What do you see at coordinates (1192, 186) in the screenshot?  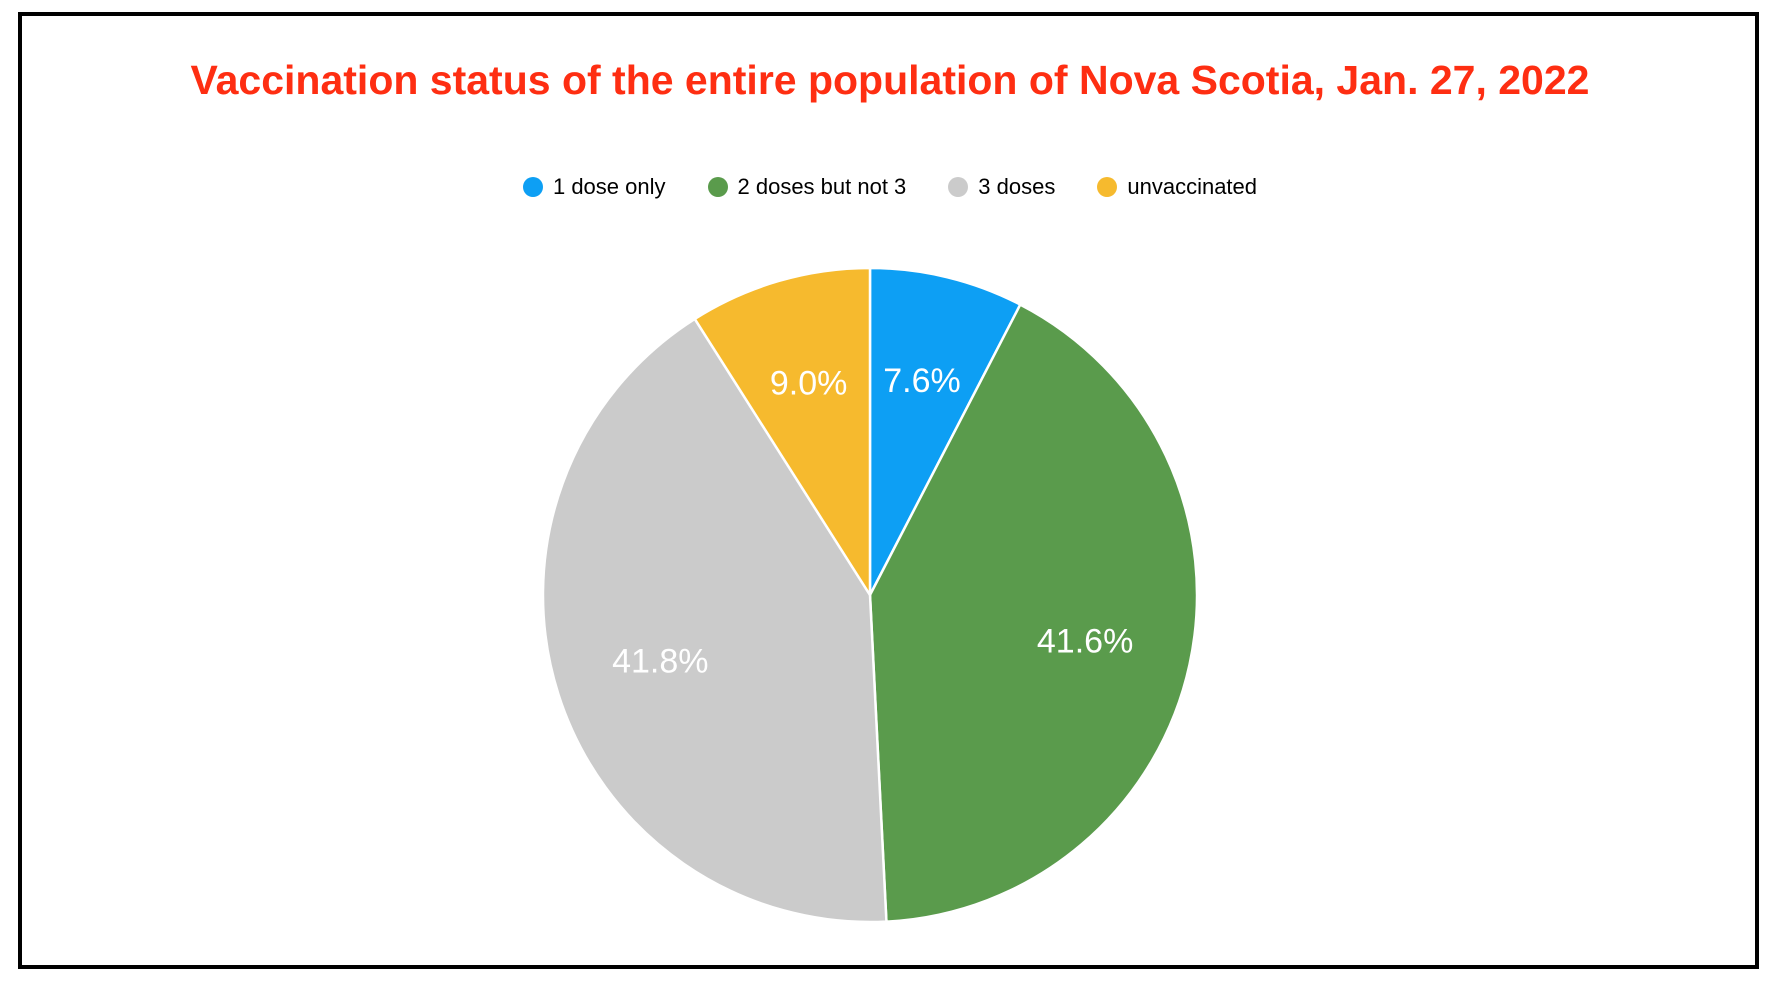 I see `legend-item-label: unvaccinated` at bounding box center [1192, 186].